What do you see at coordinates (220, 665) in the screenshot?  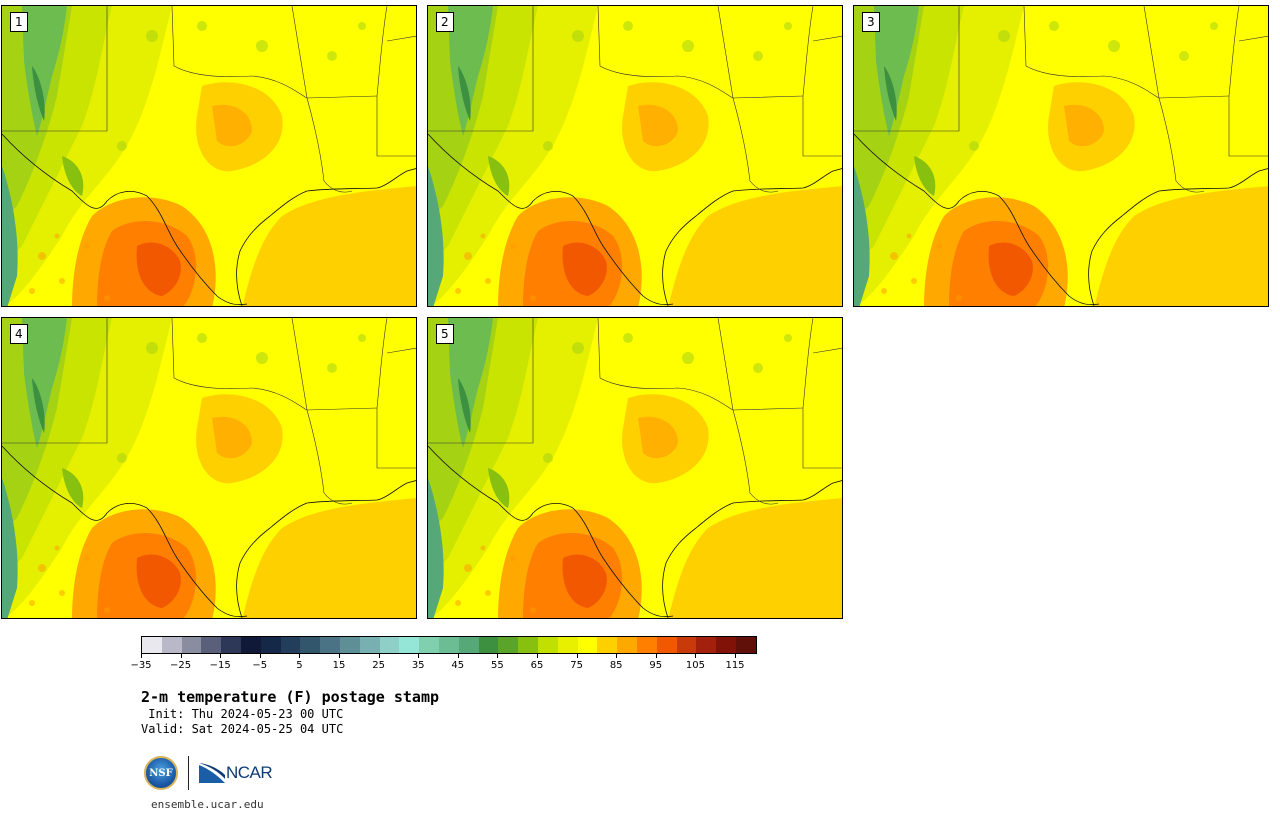 I see `colorbar-tick-label: −15` at bounding box center [220, 665].